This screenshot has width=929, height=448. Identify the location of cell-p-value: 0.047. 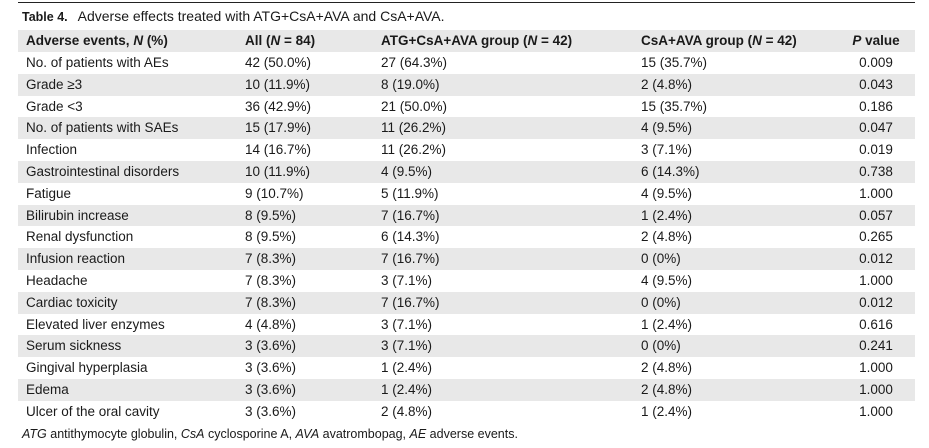
(876, 128).